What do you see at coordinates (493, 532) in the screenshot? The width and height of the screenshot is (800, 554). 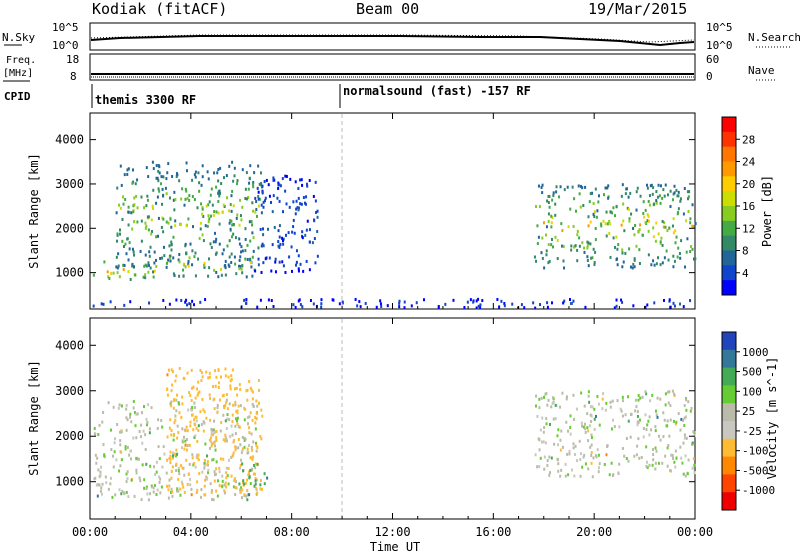 I see `x-tick-label: 16:00` at bounding box center [493, 532].